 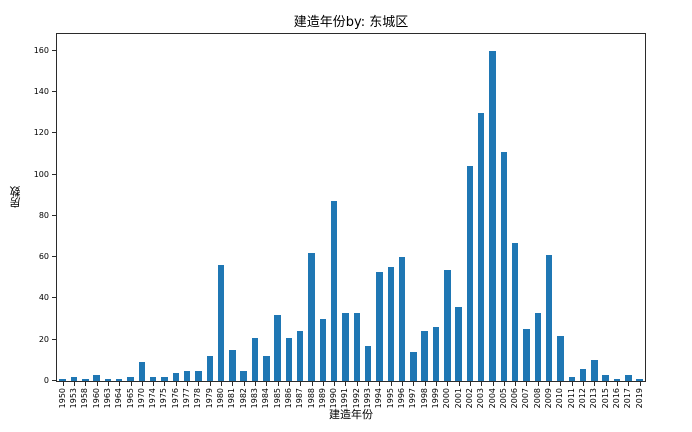 I want to click on bar-slot-1988: 1988, so click(x=311, y=221).